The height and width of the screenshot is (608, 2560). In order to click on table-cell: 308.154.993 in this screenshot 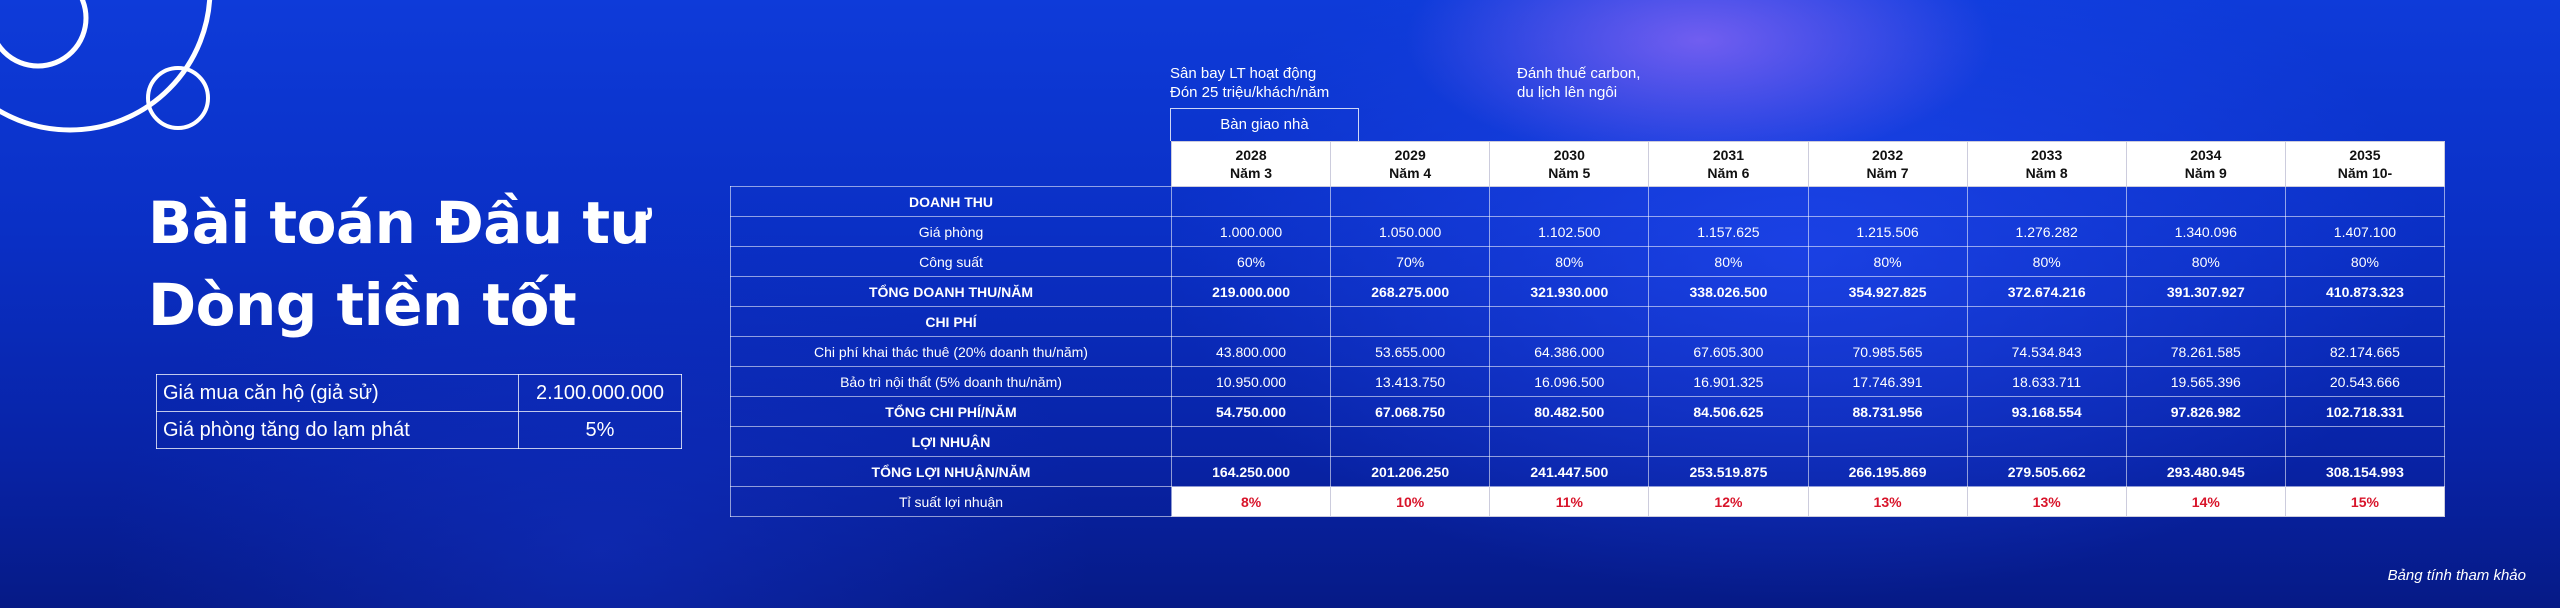, I will do `click(2365, 471)`.